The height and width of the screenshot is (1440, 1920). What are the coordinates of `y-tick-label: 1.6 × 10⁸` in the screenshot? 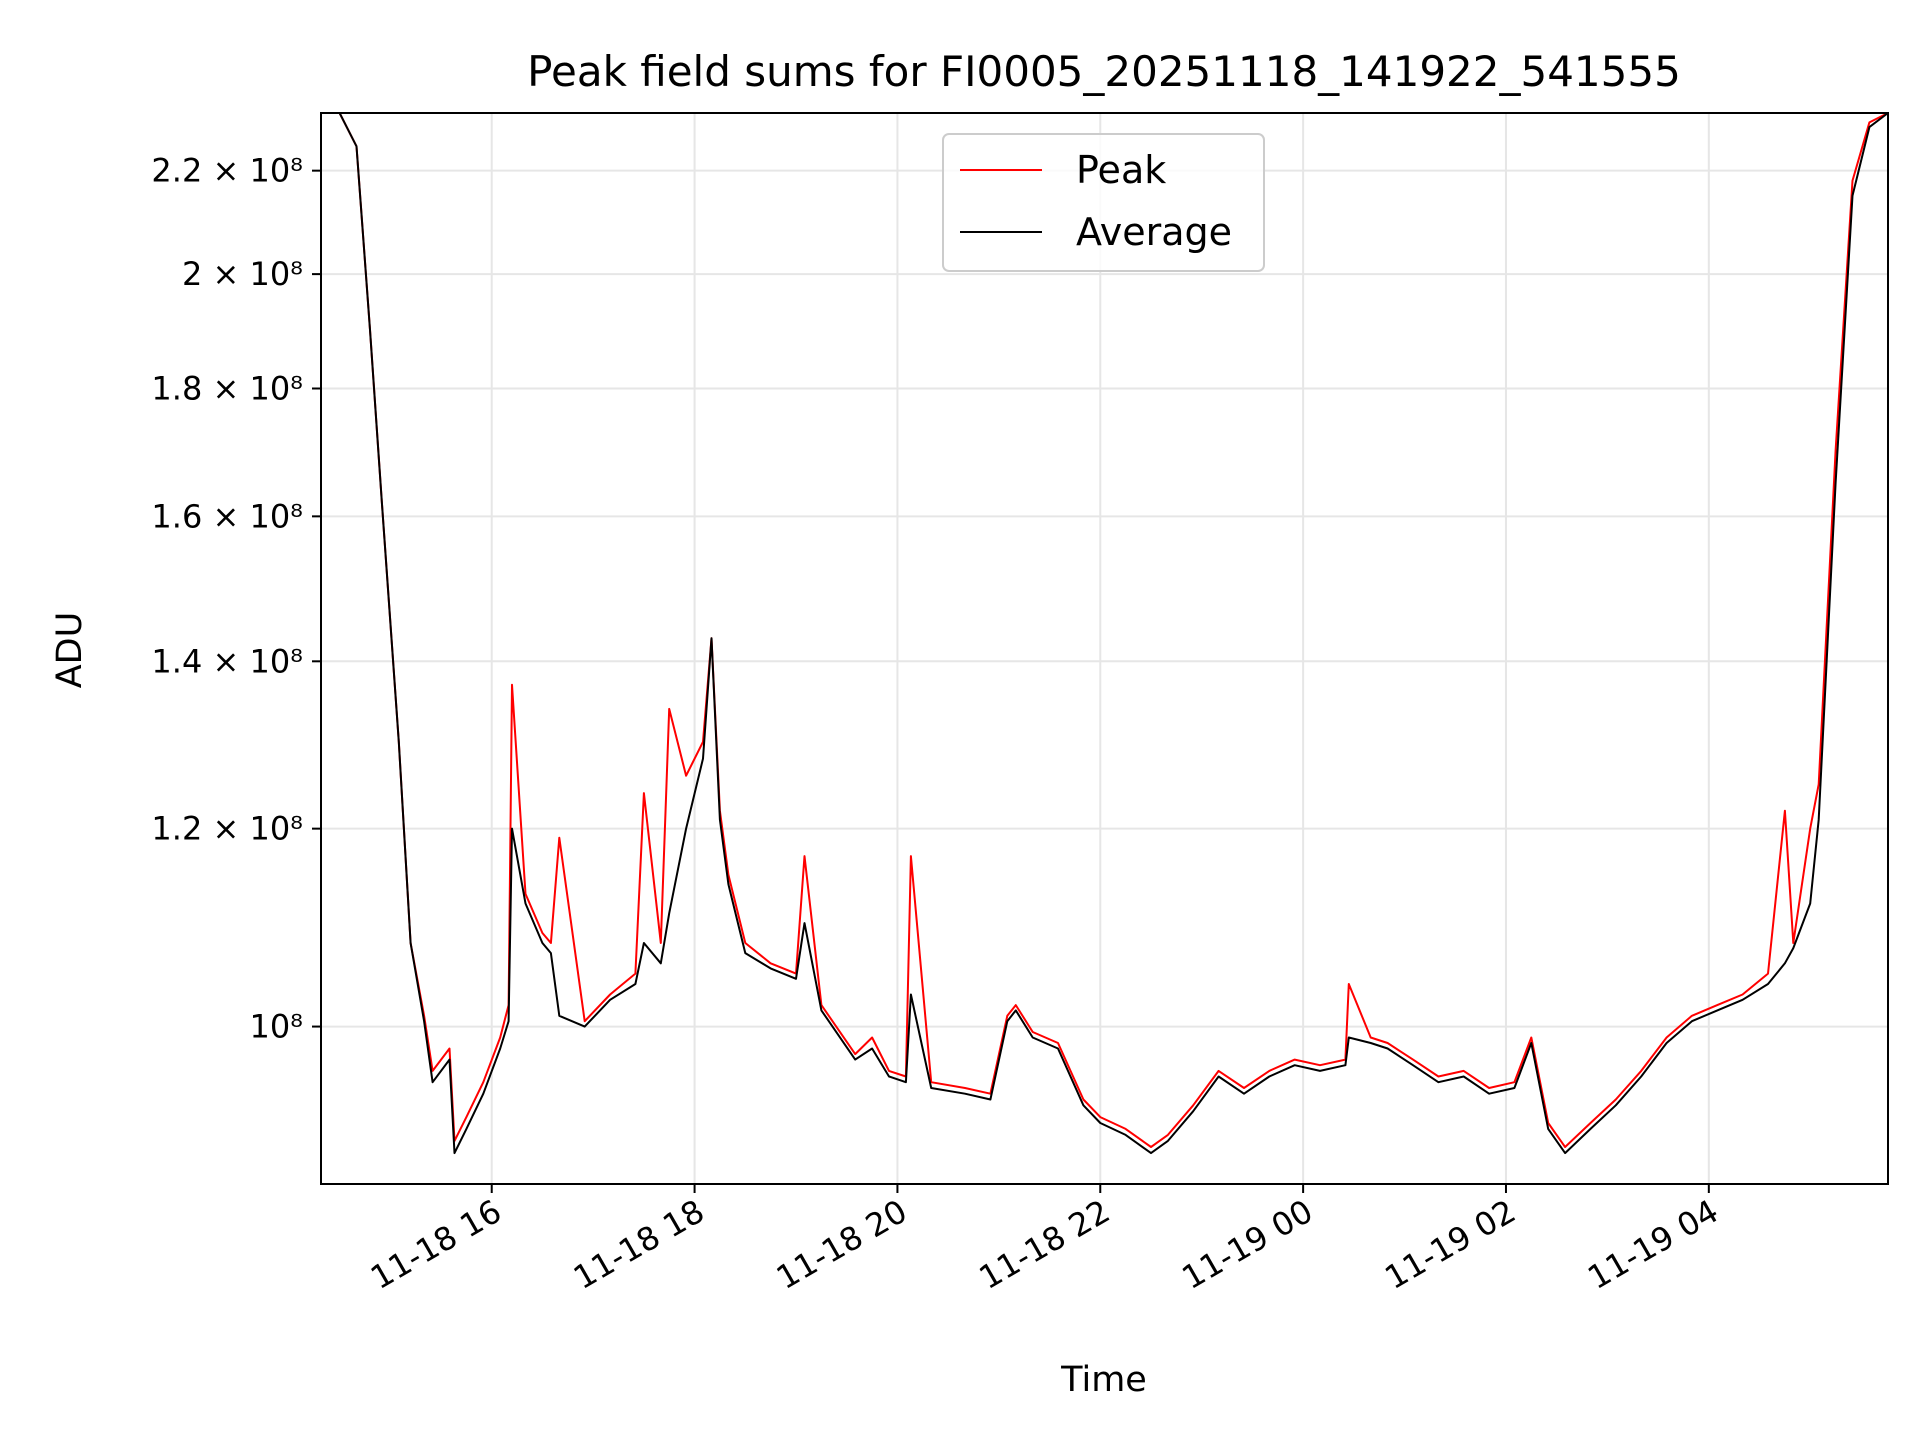 It's located at (227, 516).